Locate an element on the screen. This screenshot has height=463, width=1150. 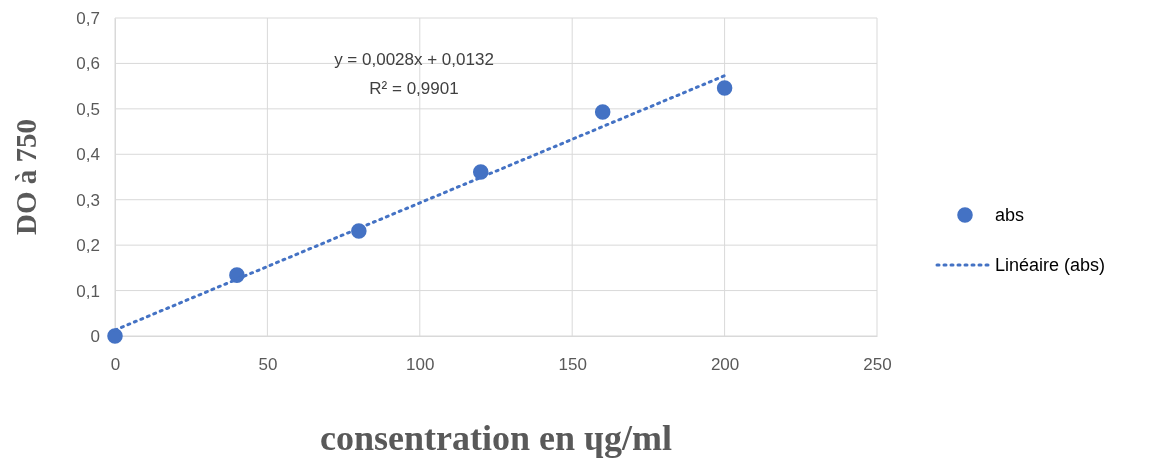
y-axis-title: DO à 750 is located at coordinates (26, 177).